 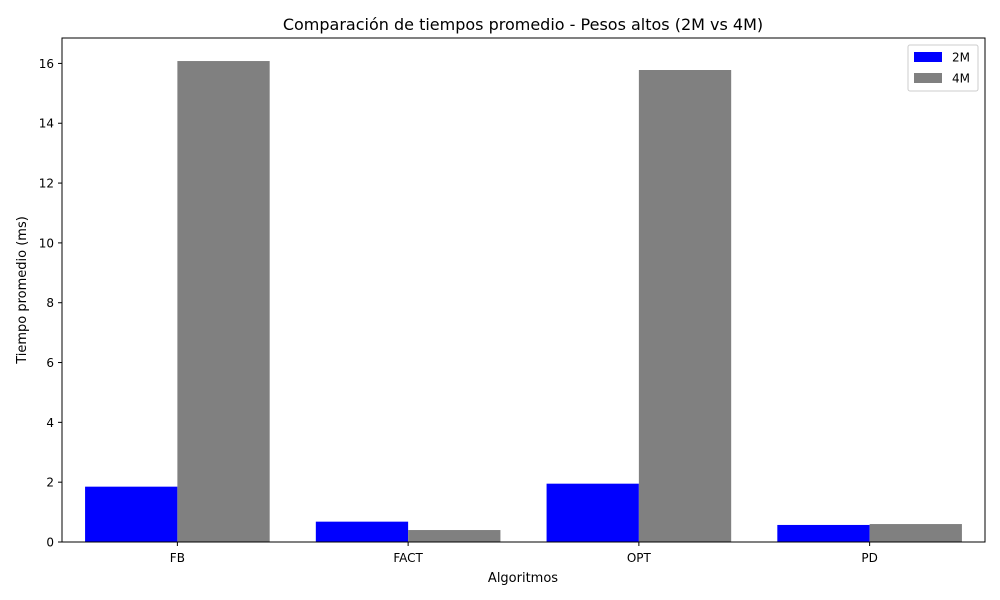 I want to click on bar-2m-opt, so click(x=592, y=512).